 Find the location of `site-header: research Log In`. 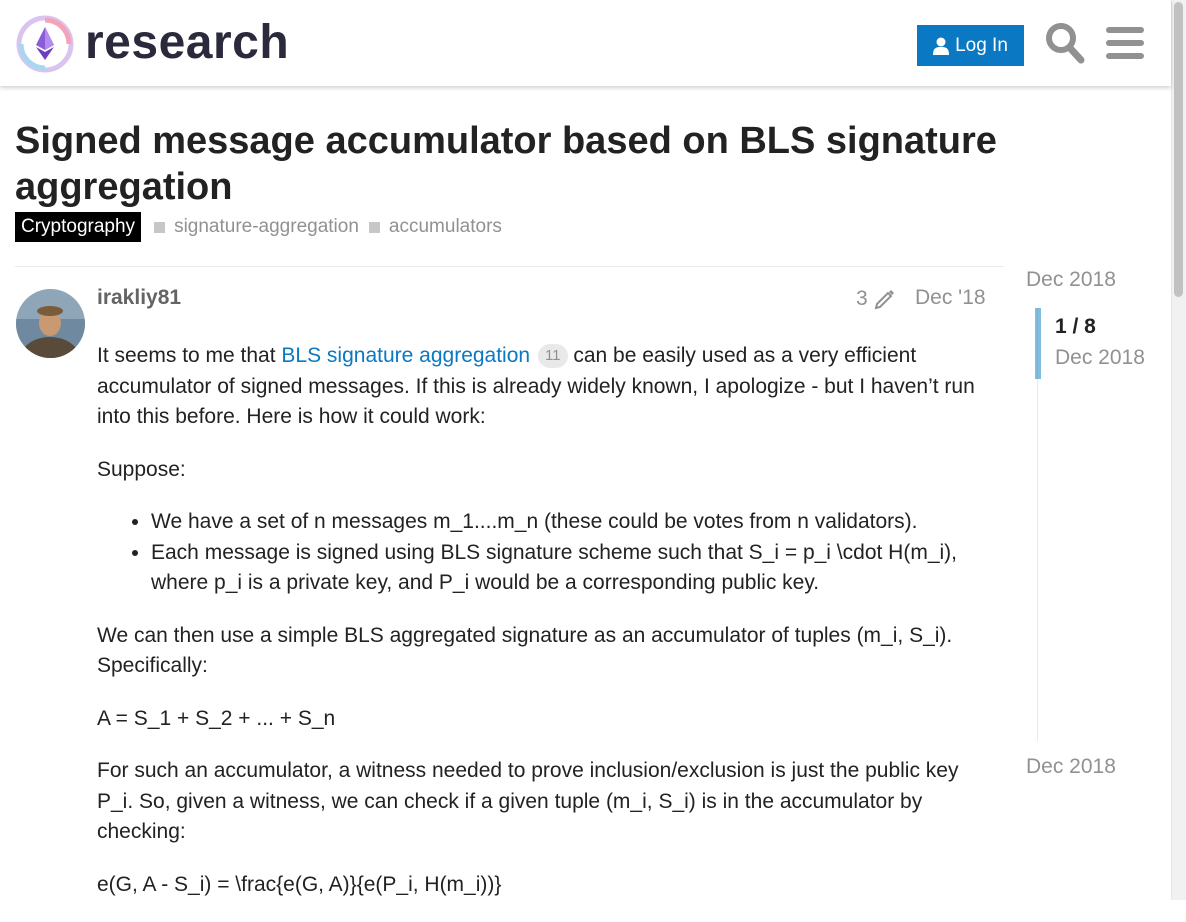

site-header: research Log In is located at coordinates (585, 43).